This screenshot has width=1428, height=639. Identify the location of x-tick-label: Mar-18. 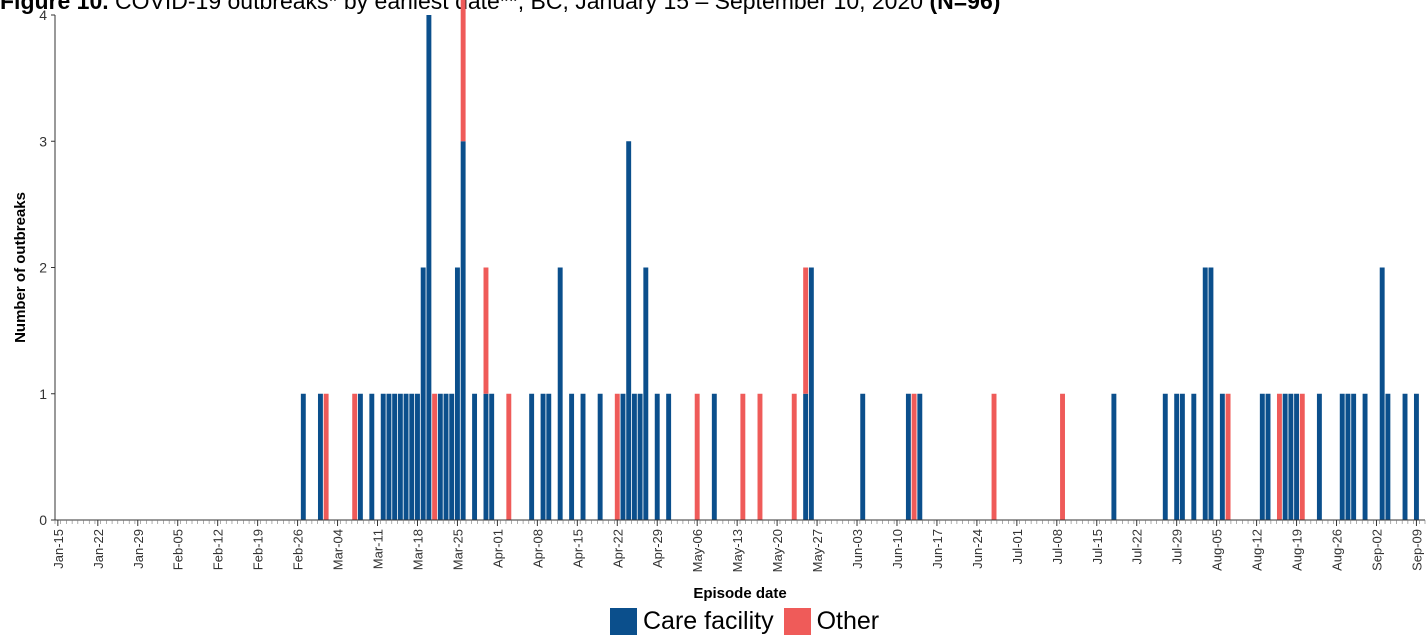
(418, 549).